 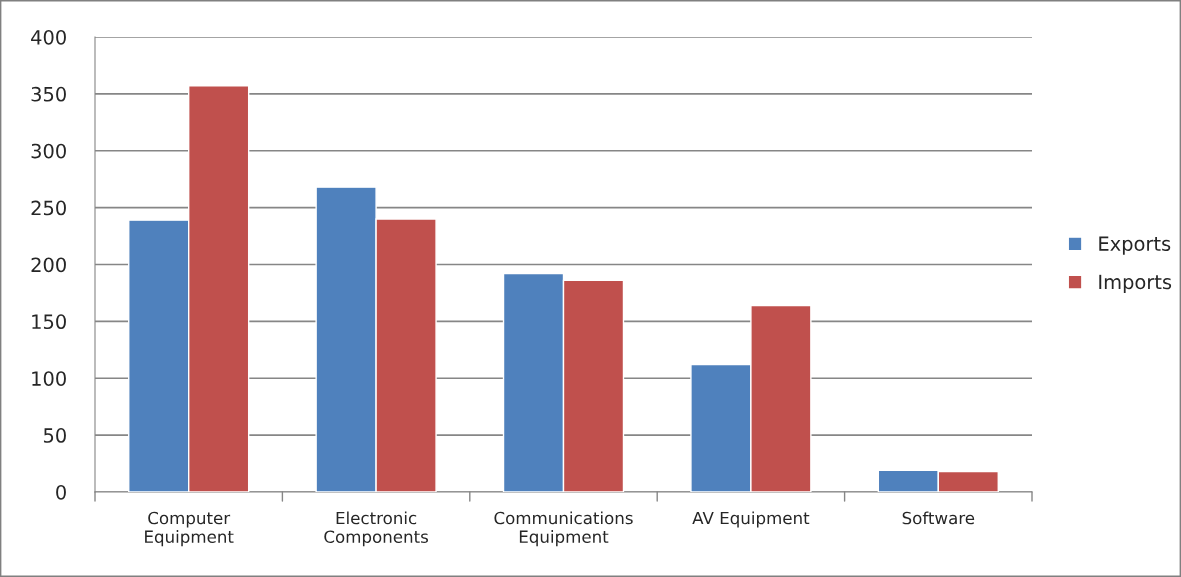 What do you see at coordinates (48, 208) in the screenshot?
I see `y-tick-label: 250` at bounding box center [48, 208].